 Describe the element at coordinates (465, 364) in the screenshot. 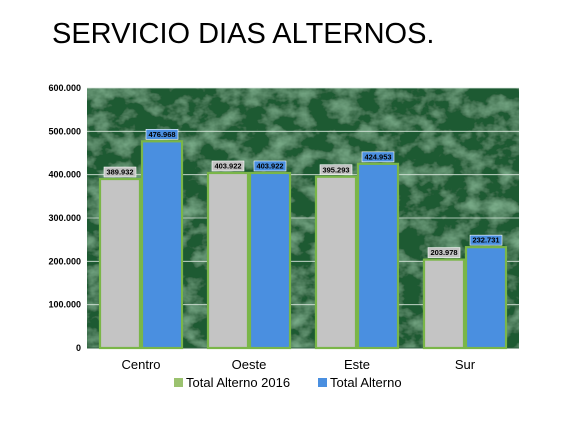

I see `x-tick-label: Sur` at that location.